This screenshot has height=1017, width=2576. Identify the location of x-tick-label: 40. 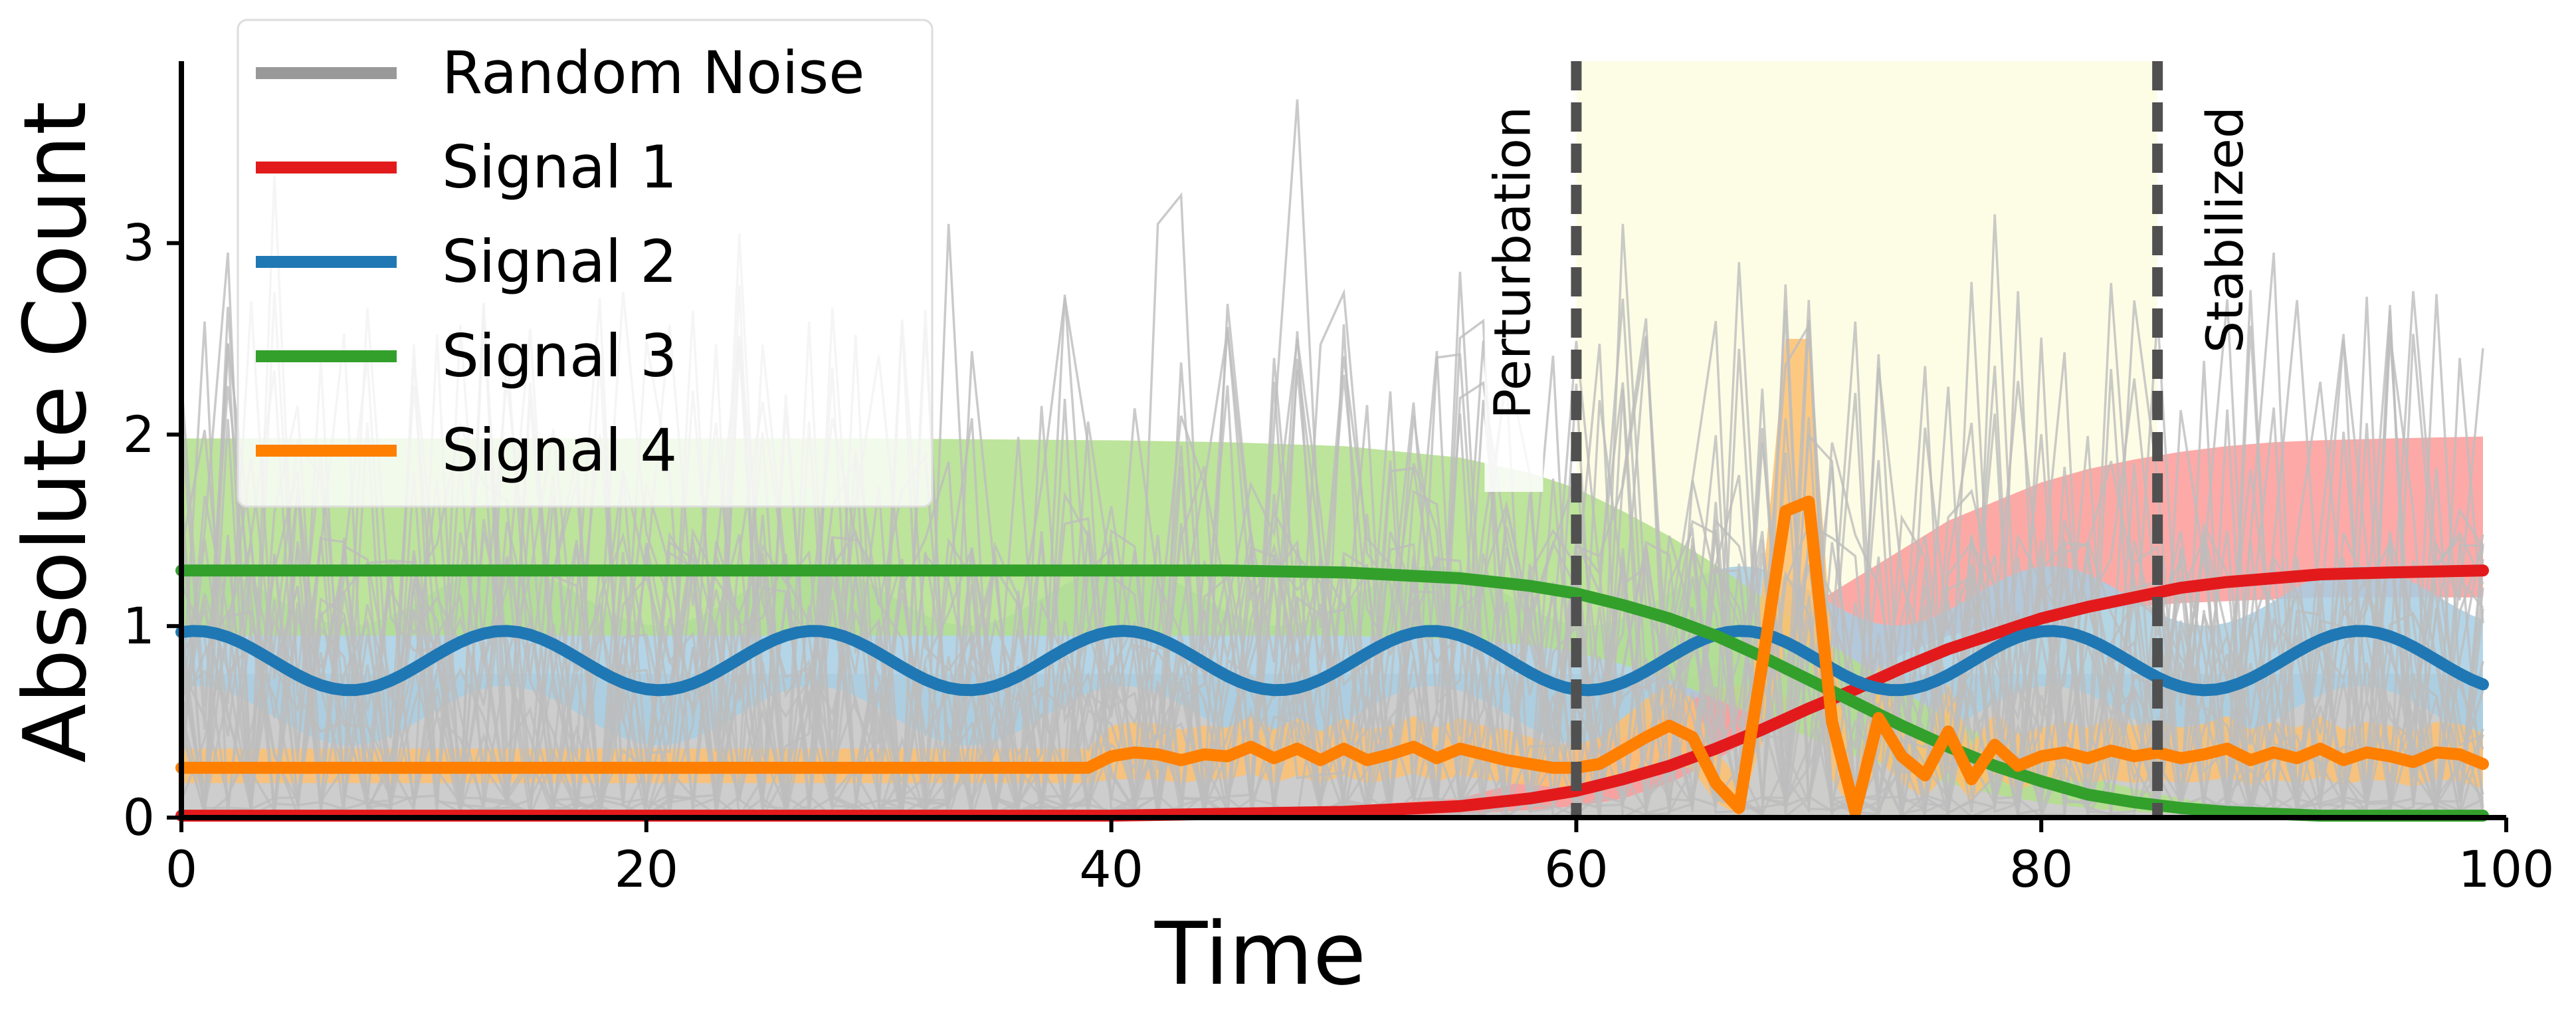
(1111, 869).